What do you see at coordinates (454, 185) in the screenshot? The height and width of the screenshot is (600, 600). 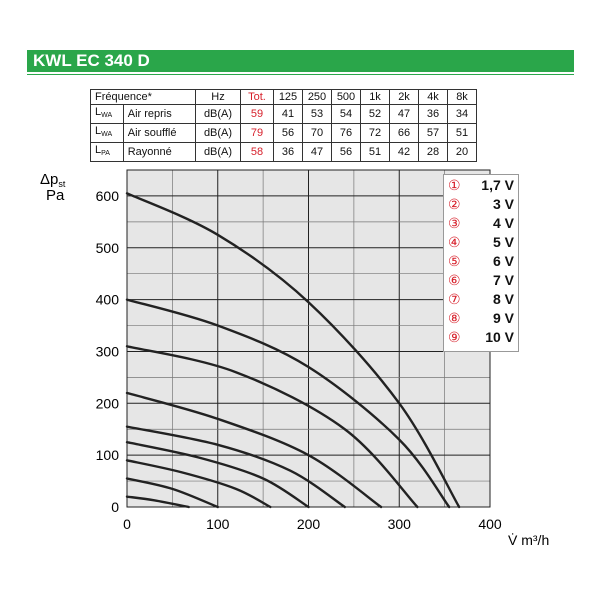 I see `legend-marker: ①` at bounding box center [454, 185].